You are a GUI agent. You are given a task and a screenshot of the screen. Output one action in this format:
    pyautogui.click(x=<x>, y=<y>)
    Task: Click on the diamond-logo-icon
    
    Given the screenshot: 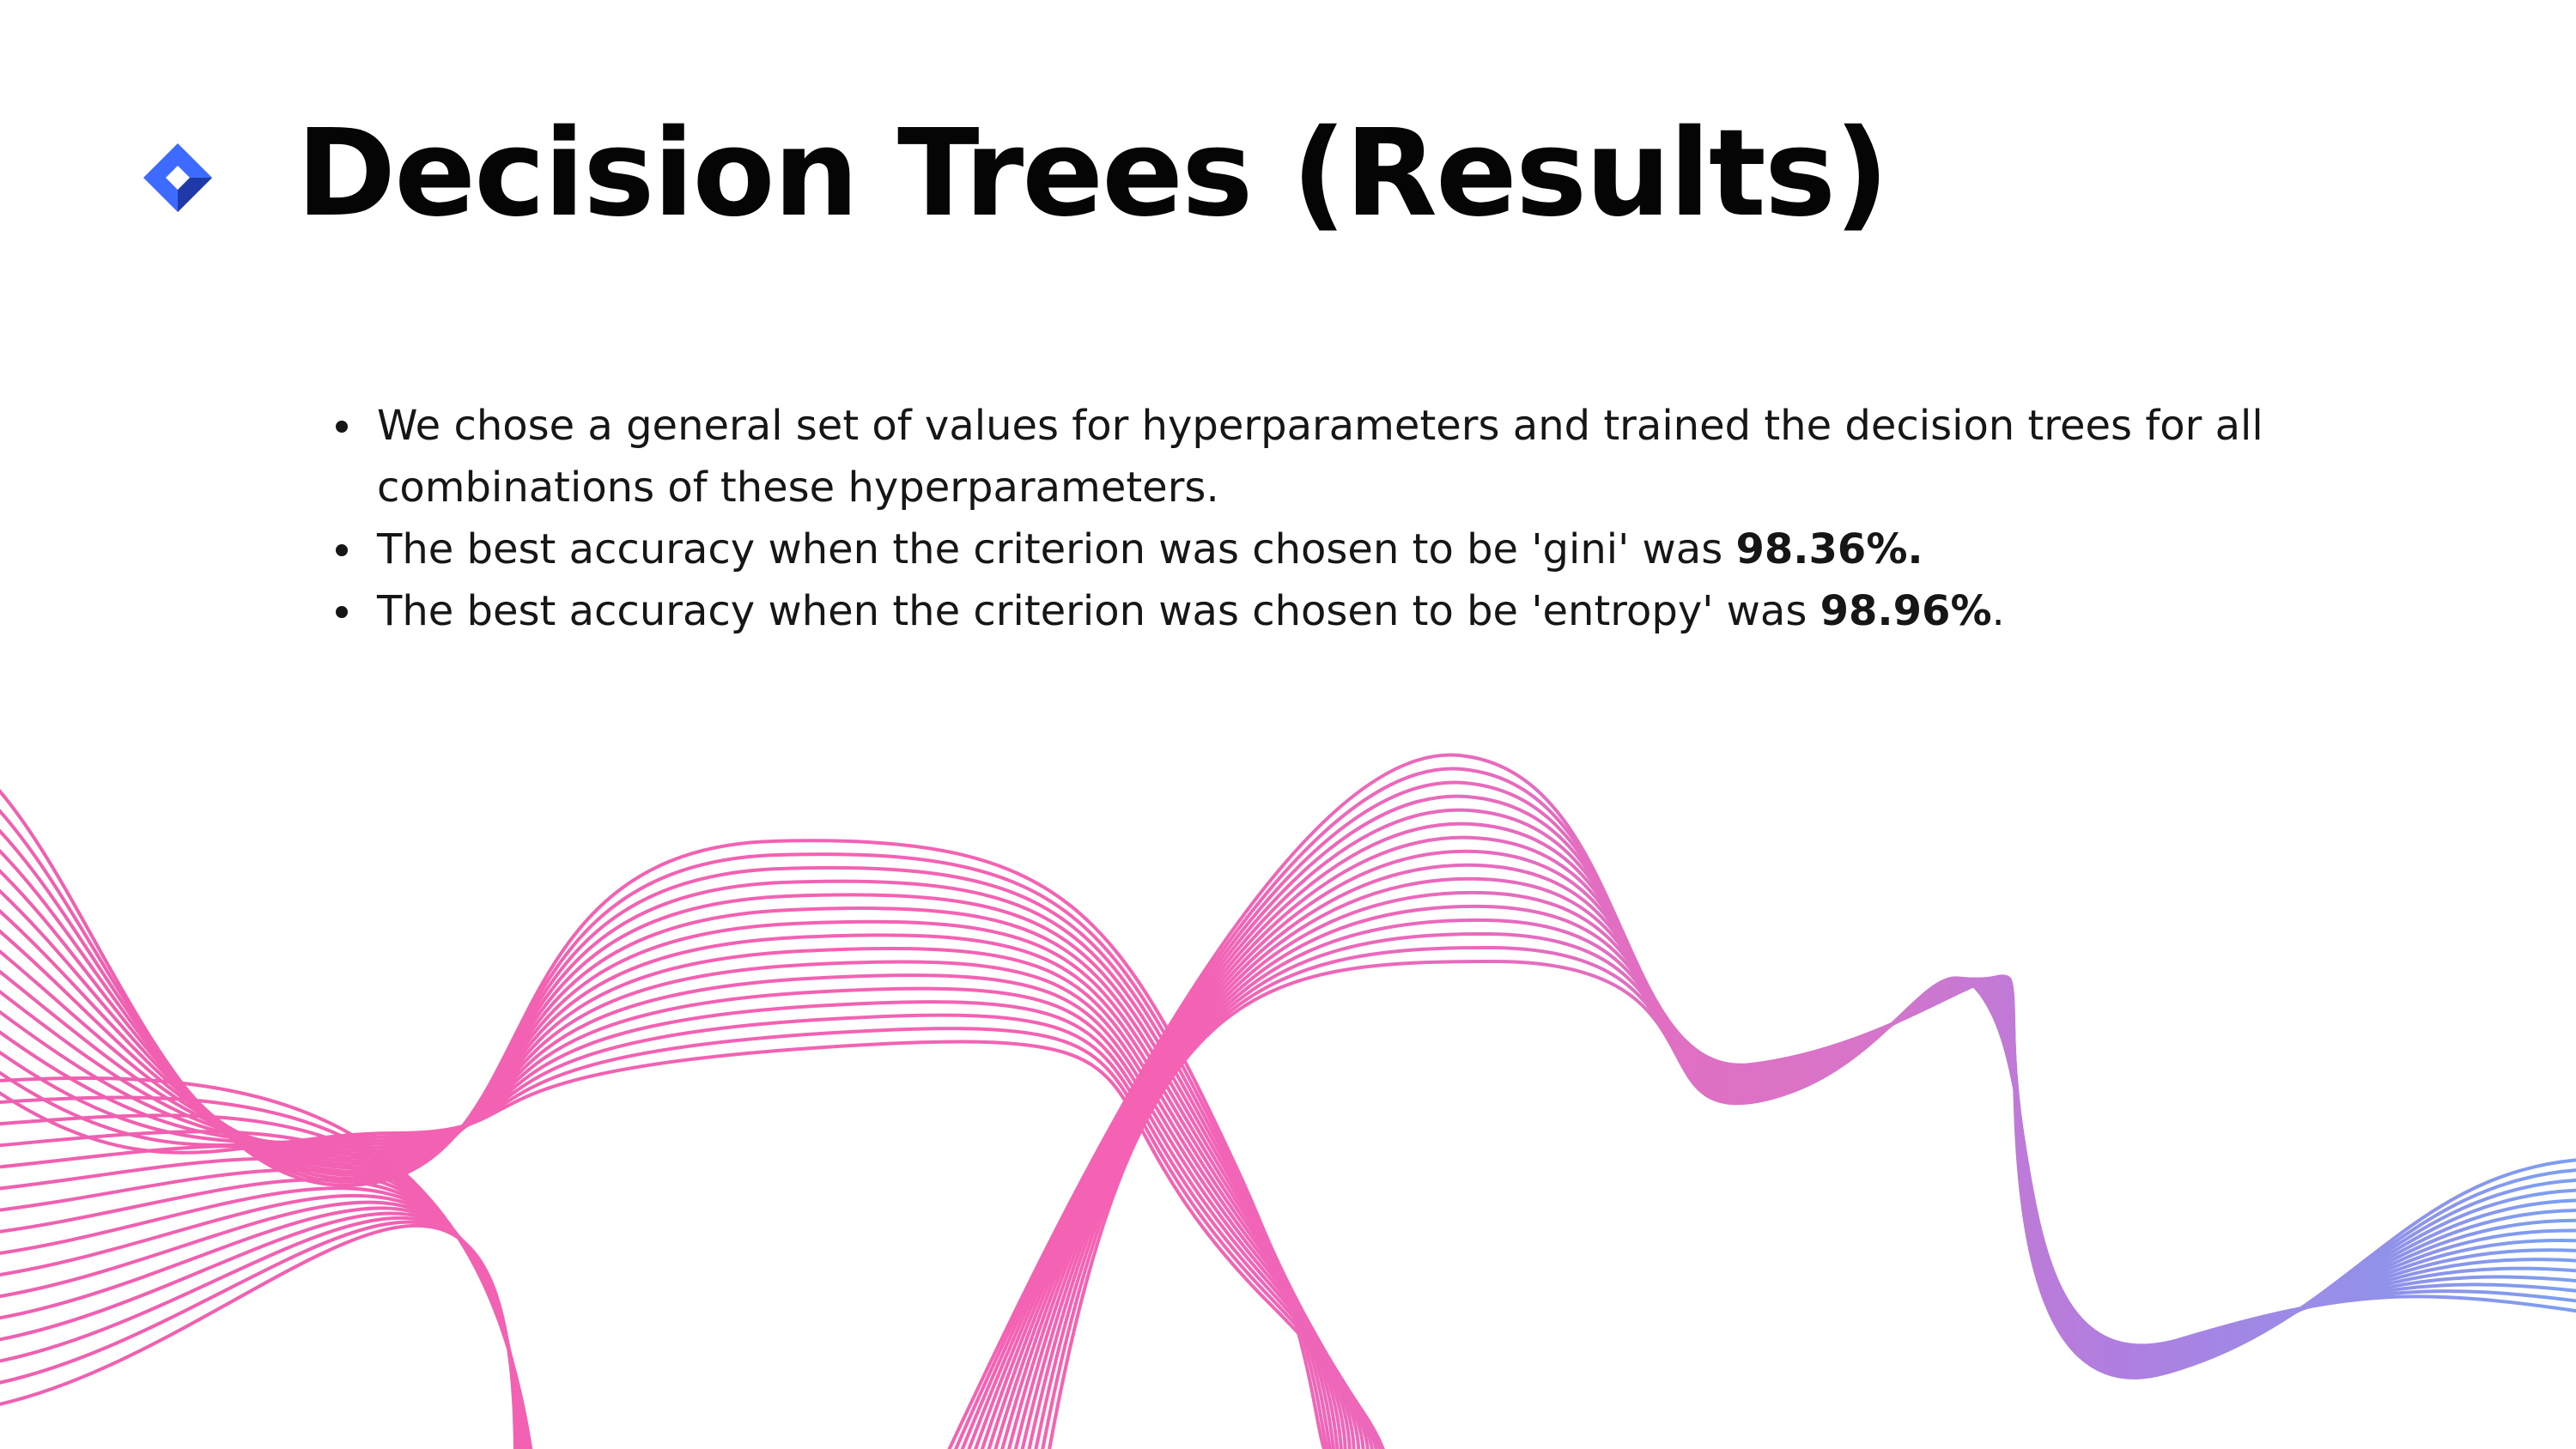 What is the action you would take?
    pyautogui.click(x=177, y=177)
    